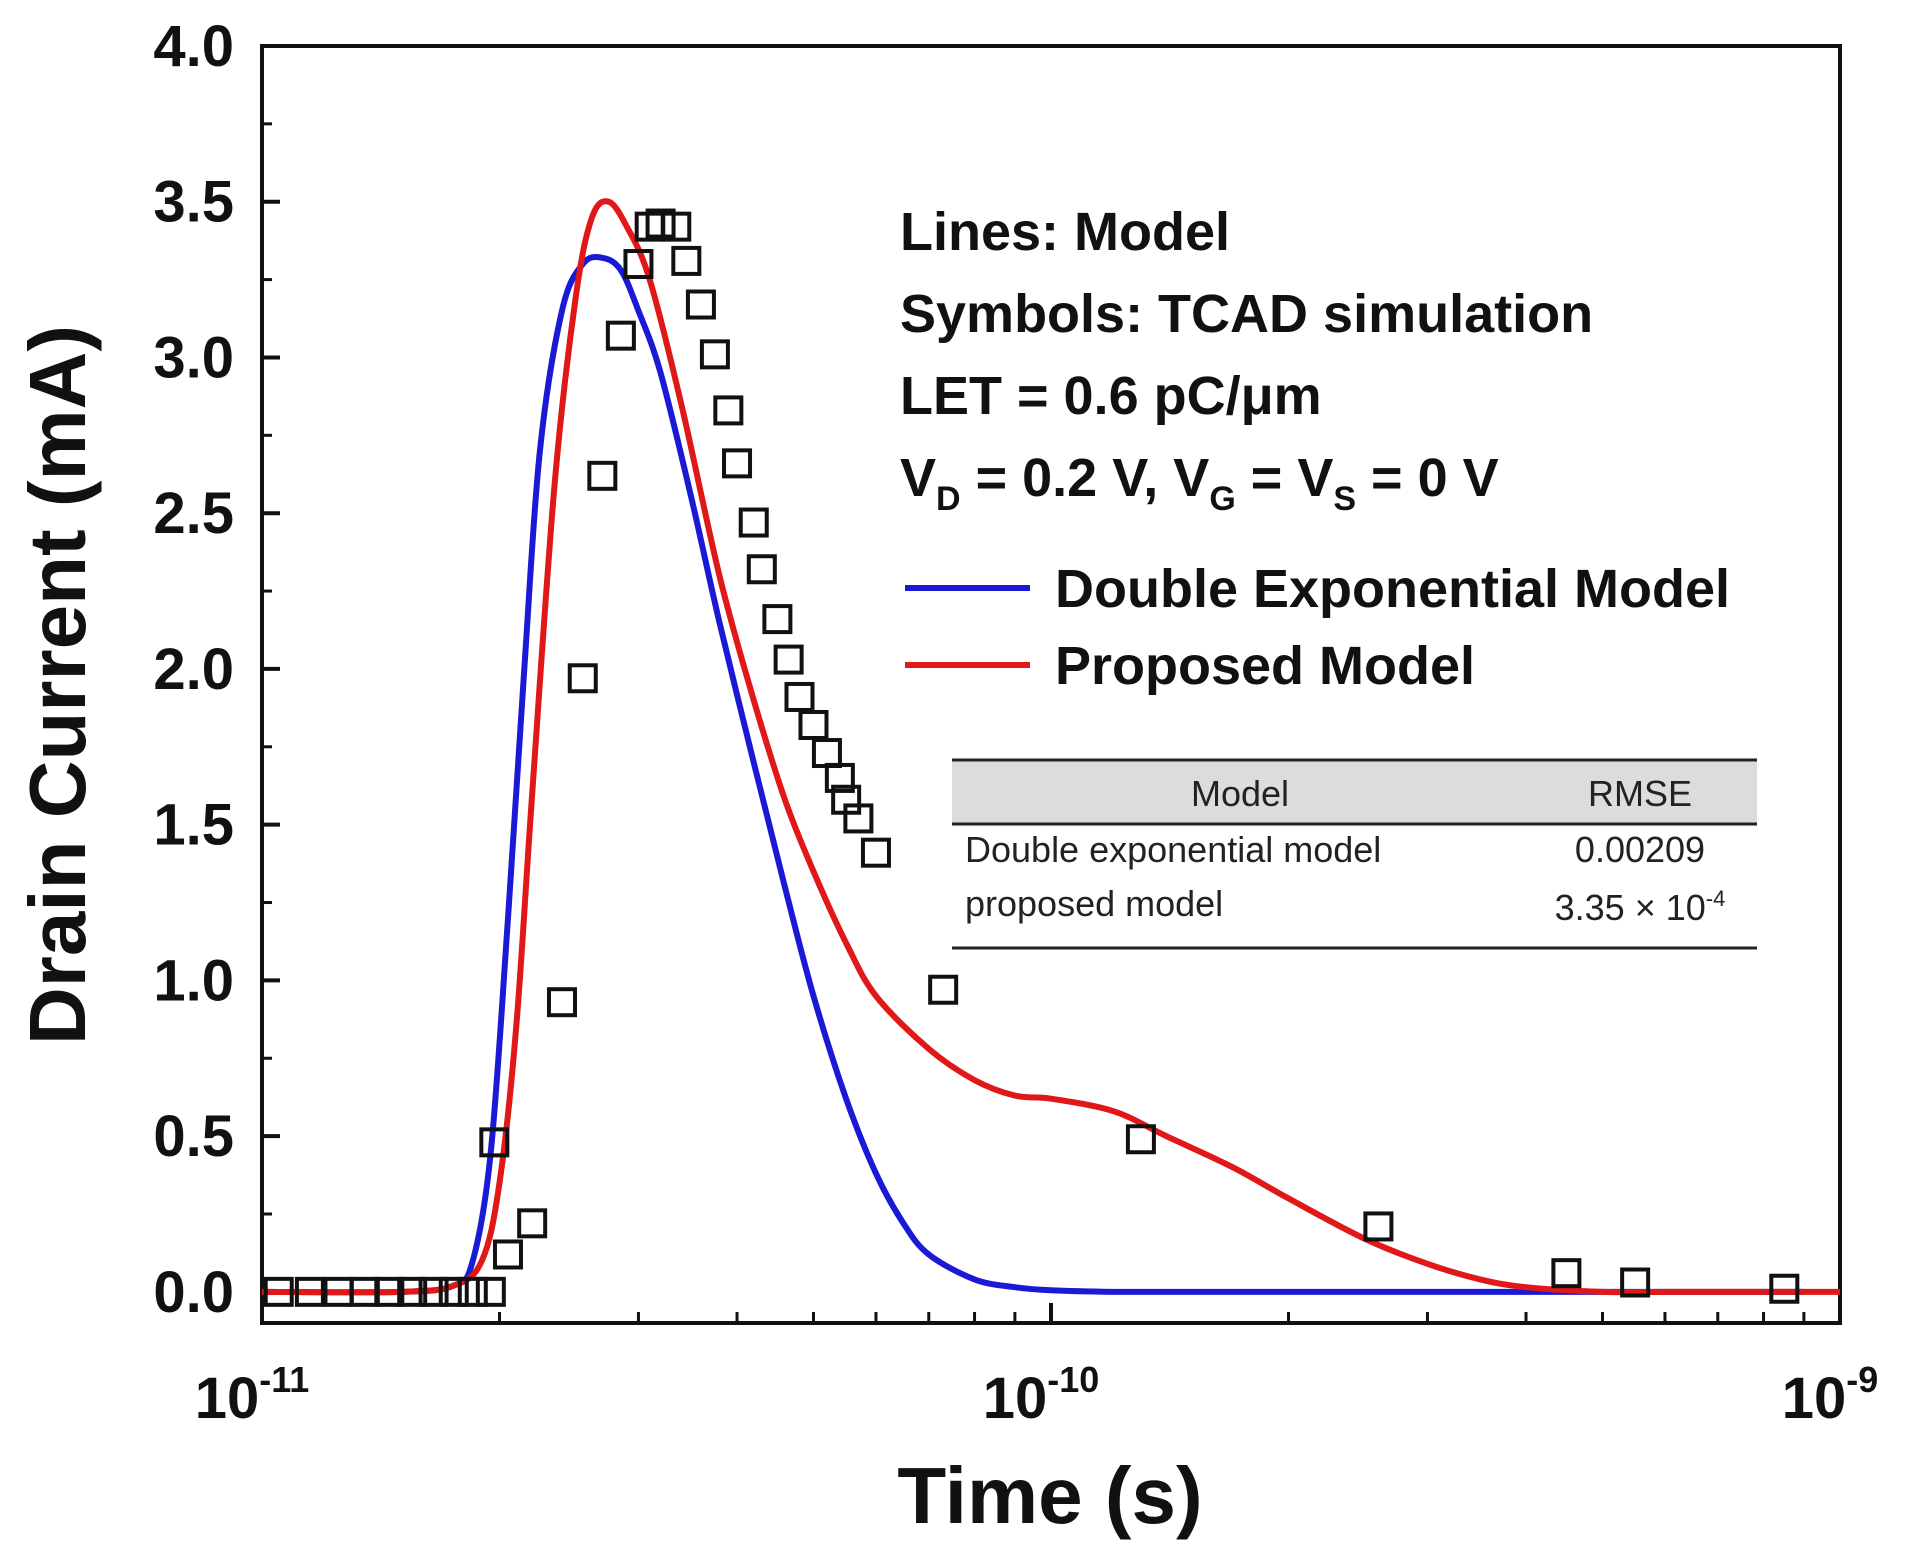  Describe the element at coordinates (1315, 478) in the screenshot. I see `vs-base: V` at that location.